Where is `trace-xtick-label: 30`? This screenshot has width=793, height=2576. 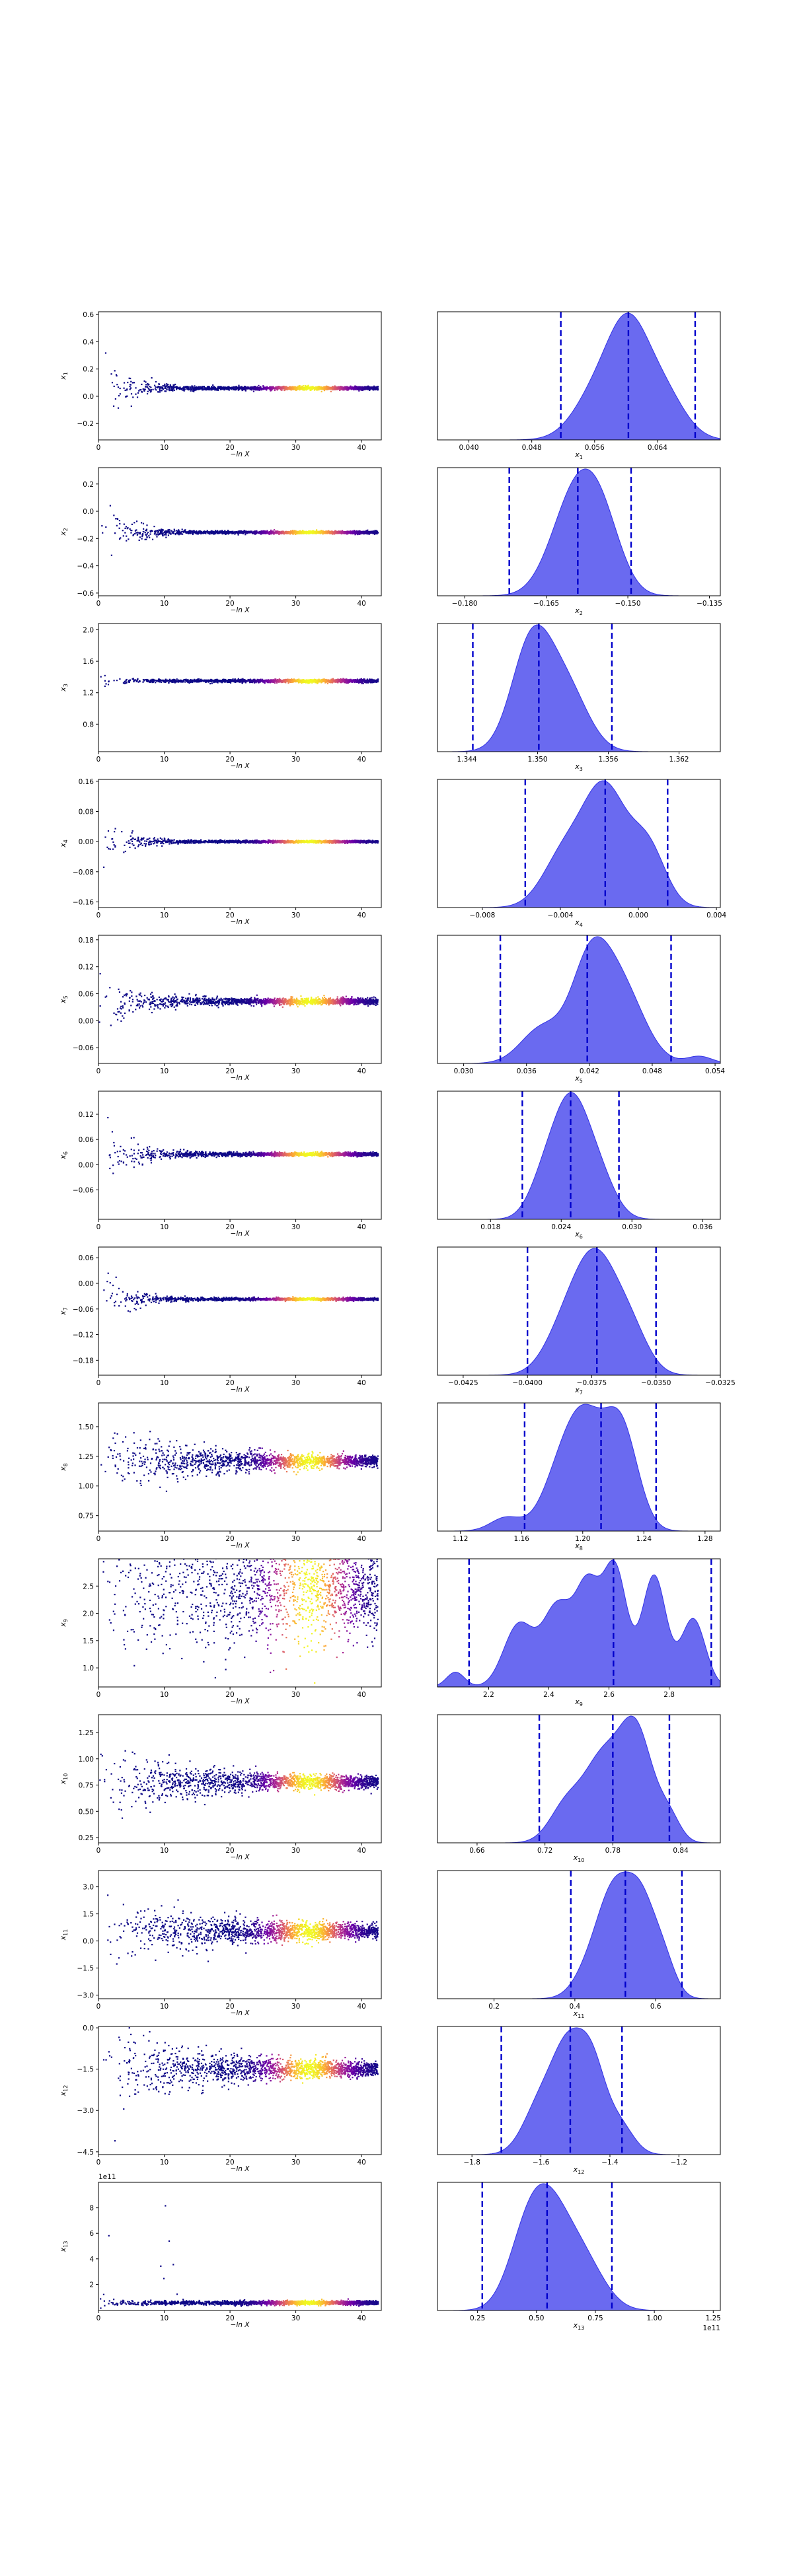 trace-xtick-label: 30 is located at coordinates (296, 604).